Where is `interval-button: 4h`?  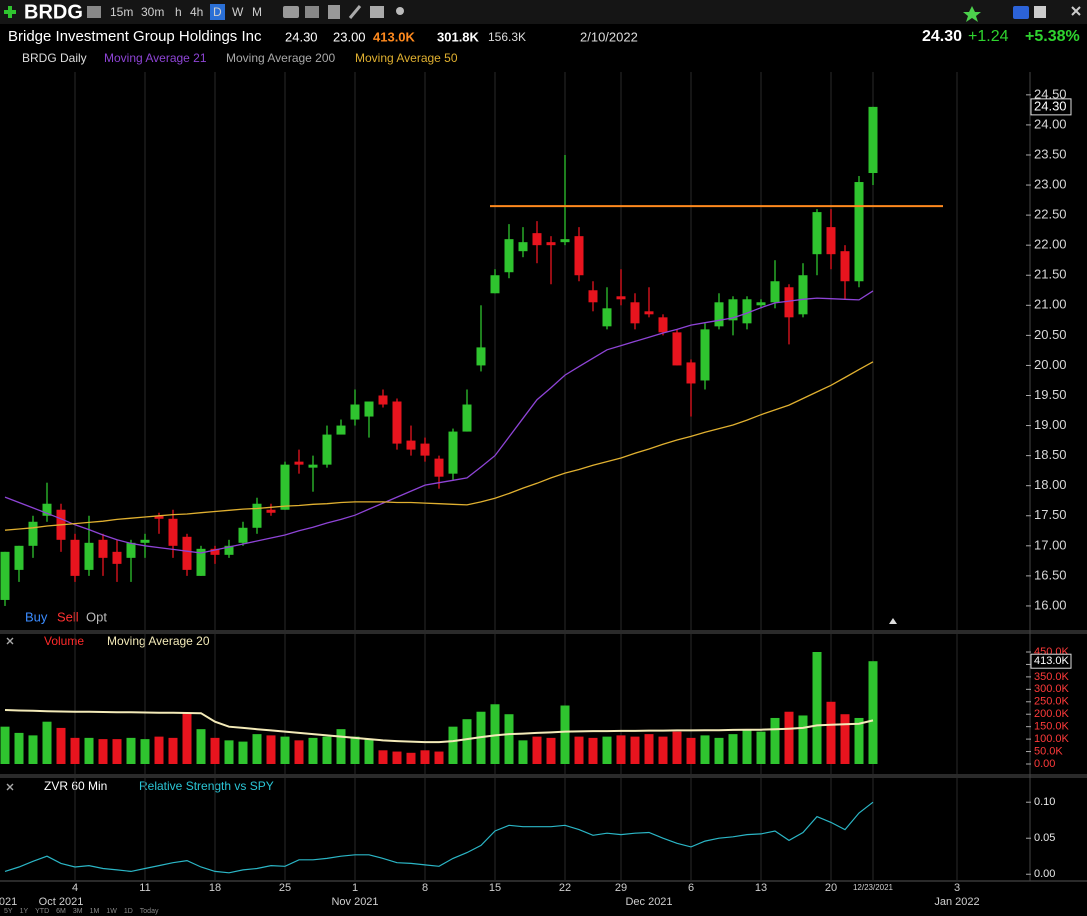
interval-button: 4h is located at coordinates (196, 12).